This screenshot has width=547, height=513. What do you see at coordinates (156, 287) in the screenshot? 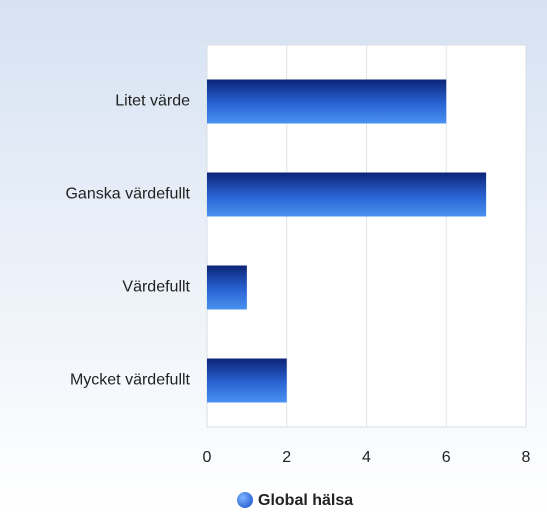
I see `y-tick-label: Värdefullt` at bounding box center [156, 287].